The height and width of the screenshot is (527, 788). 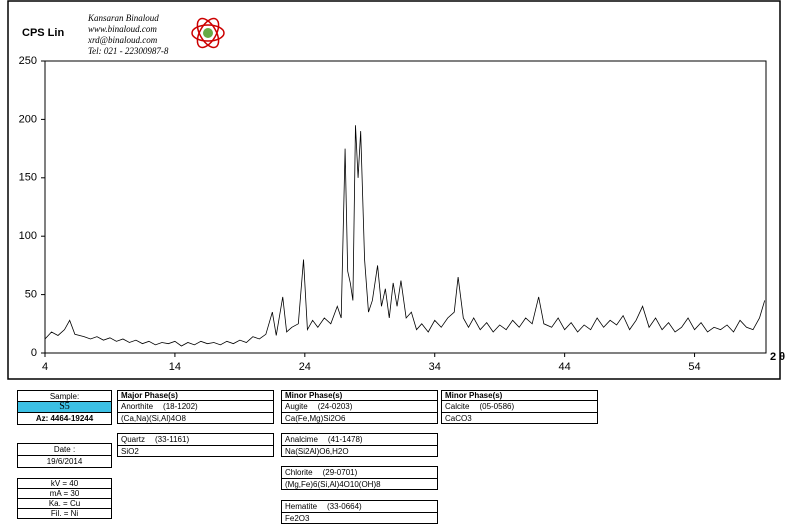 What do you see at coordinates (133, 439) in the screenshot?
I see `phase-name: Quartz` at bounding box center [133, 439].